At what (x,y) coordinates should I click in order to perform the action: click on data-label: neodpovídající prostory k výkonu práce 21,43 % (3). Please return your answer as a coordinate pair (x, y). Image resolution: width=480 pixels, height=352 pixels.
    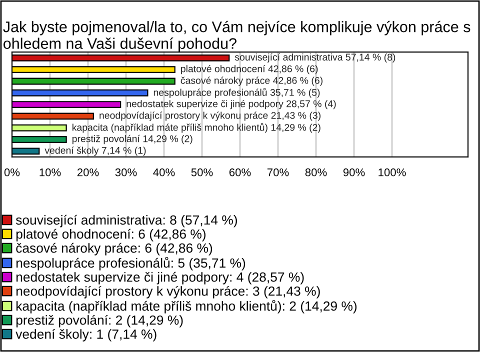
    Looking at the image, I should click on (210, 116).